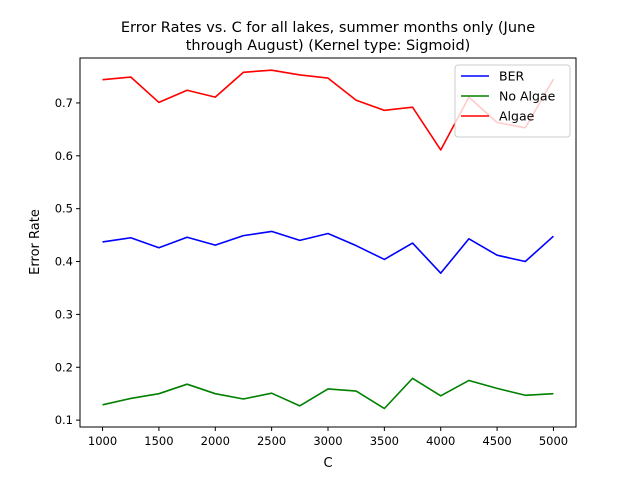 The image size is (640, 484). I want to click on x-tick-label: 3000, so click(327, 441).